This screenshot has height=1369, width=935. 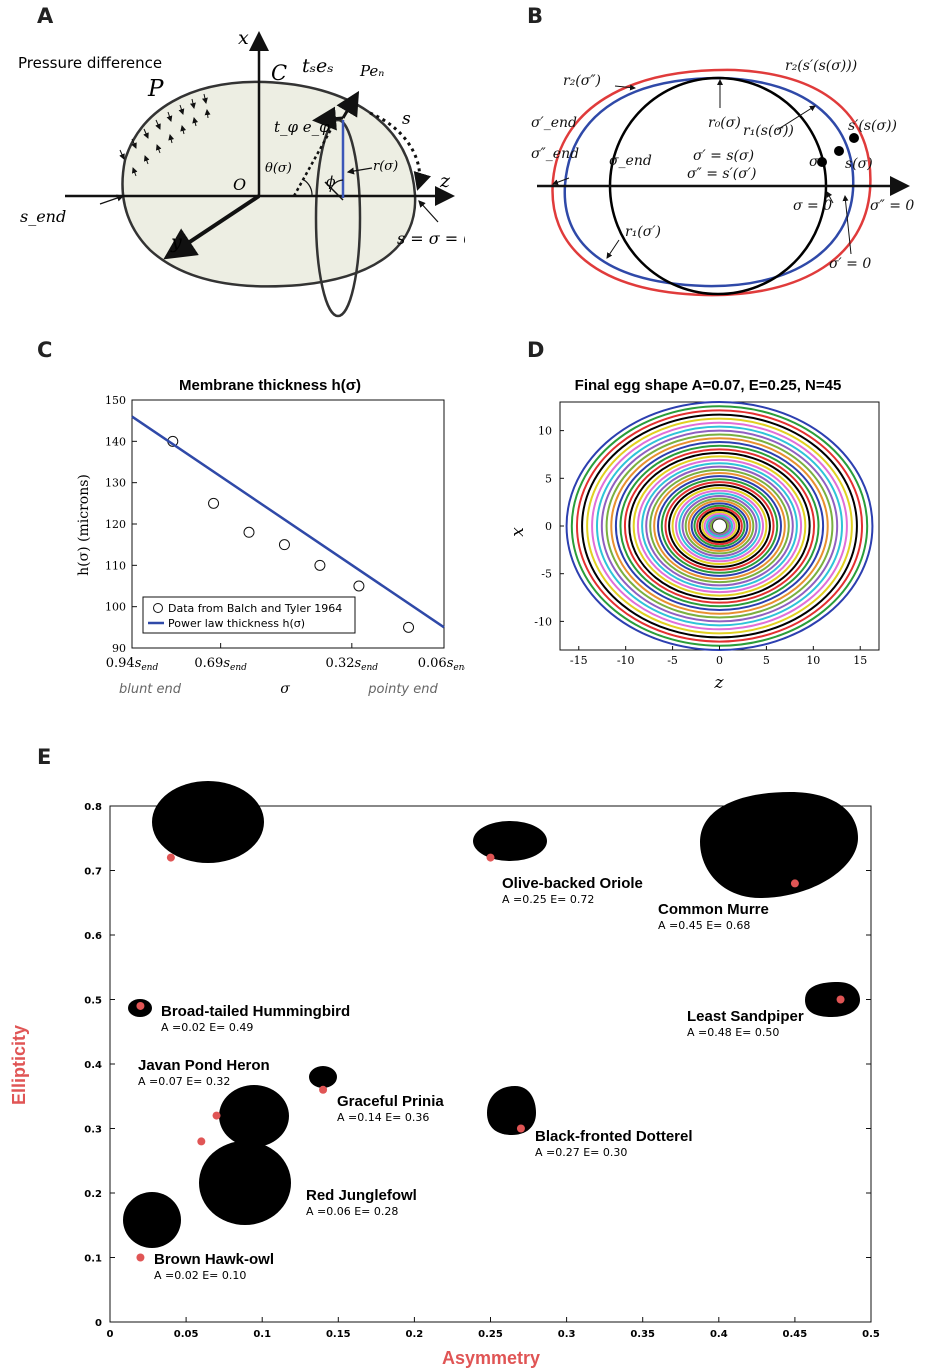 I want to click on egg-ring, so click(x=719, y=526).